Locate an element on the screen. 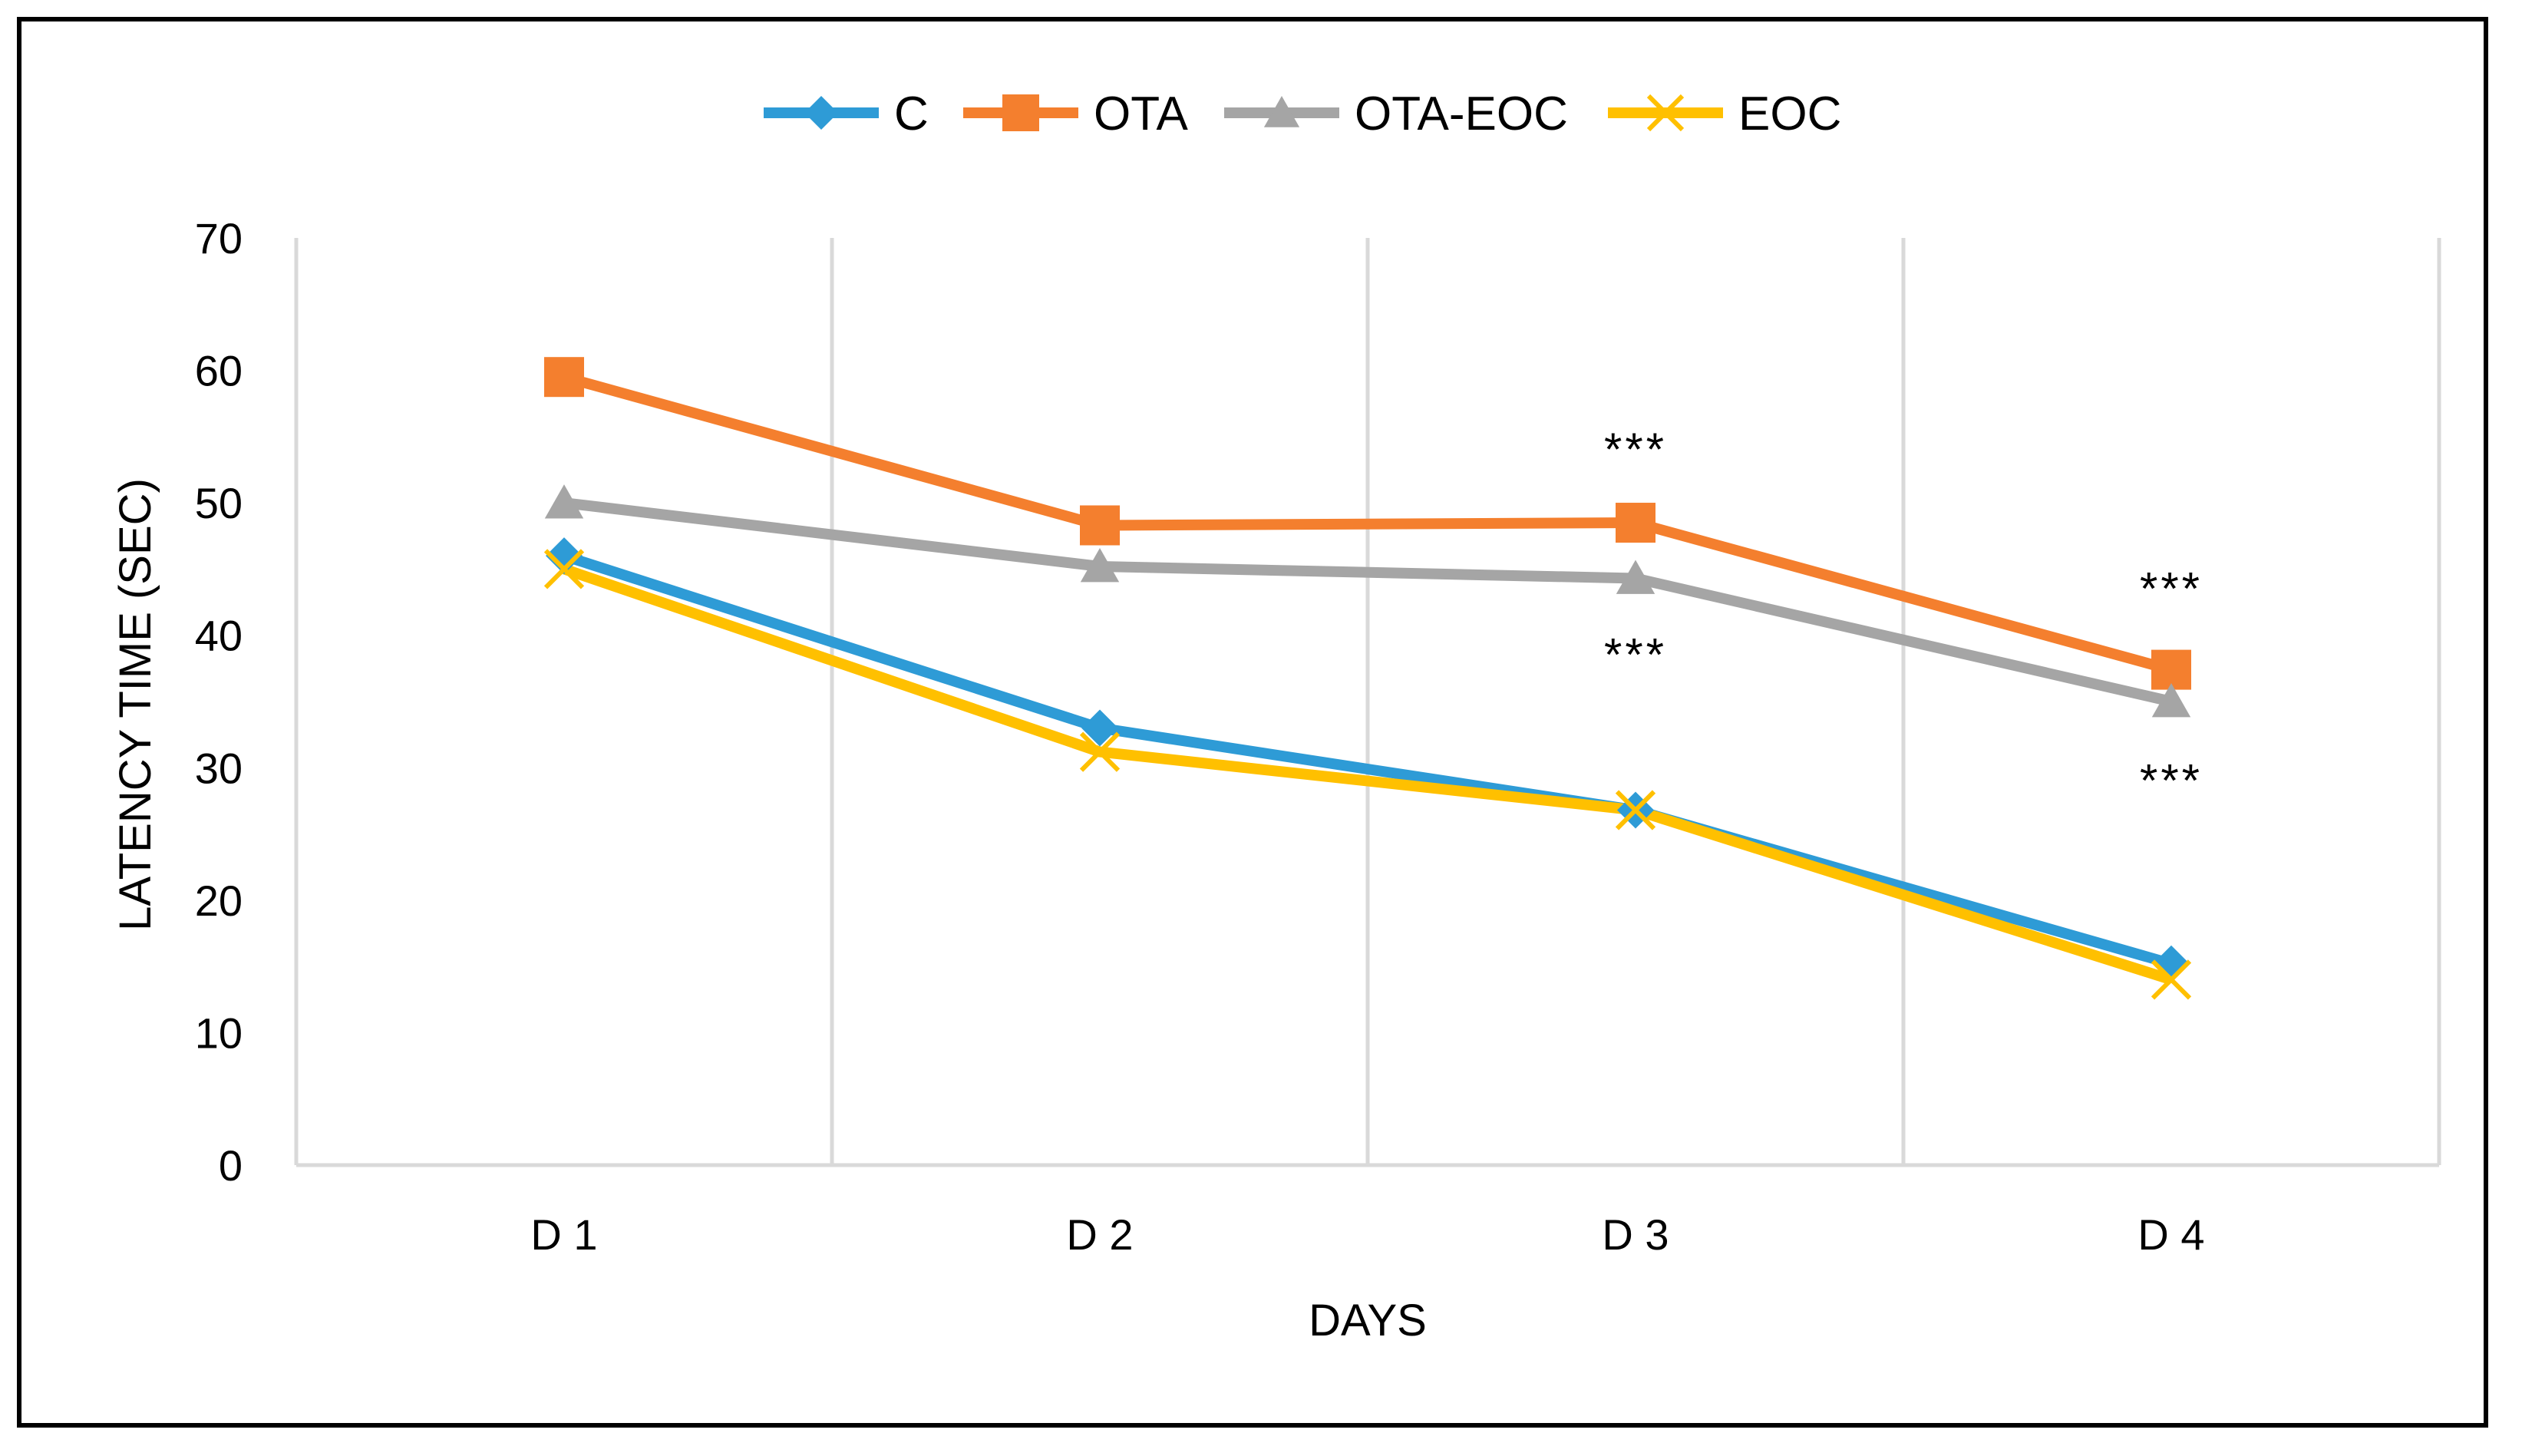 The image size is (2522, 1456). series-line-ota-eoc is located at coordinates (1368, 602).